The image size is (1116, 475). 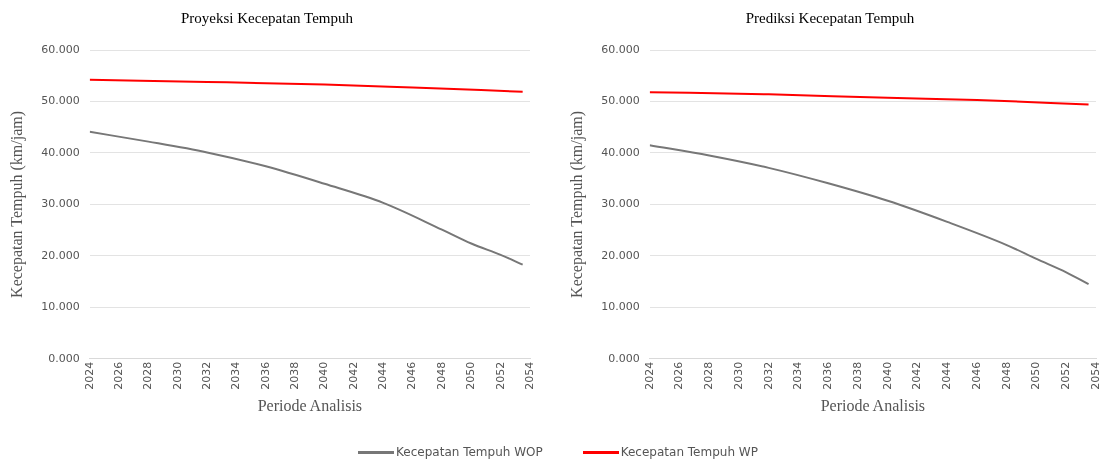 What do you see at coordinates (830, 17) in the screenshot?
I see `chart-title: Prediksi Kecepatan Tempuh` at bounding box center [830, 17].